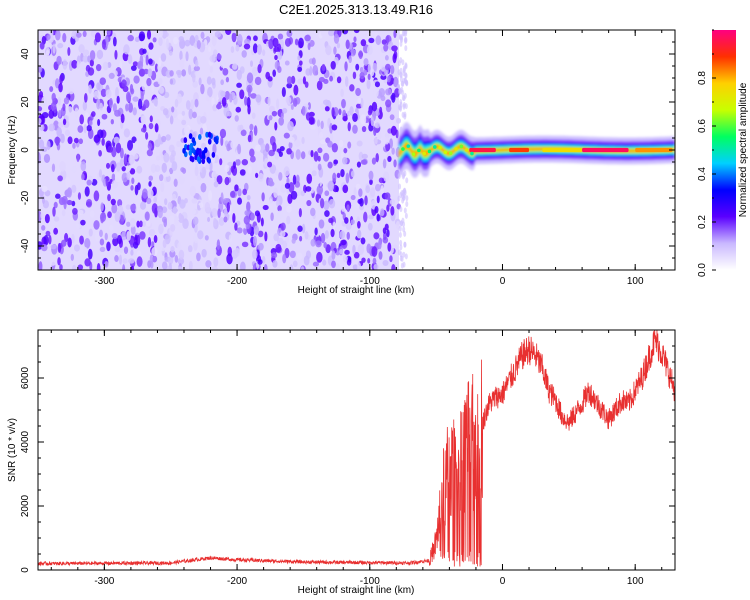 This screenshot has width=750, height=600. Describe the element at coordinates (25, 150) in the screenshot. I see `spectrogram-ytick-label: 0` at that location.